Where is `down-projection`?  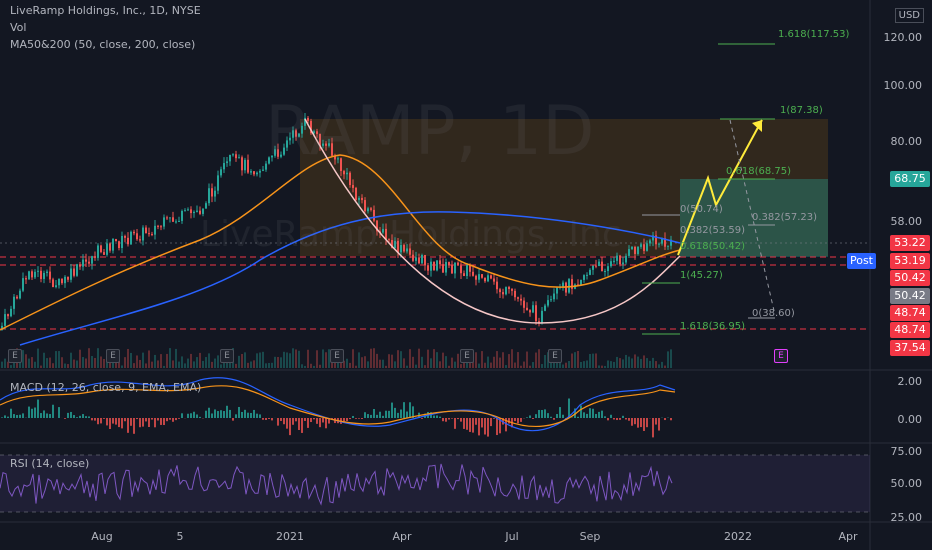 down-projection is located at coordinates (752, 217).